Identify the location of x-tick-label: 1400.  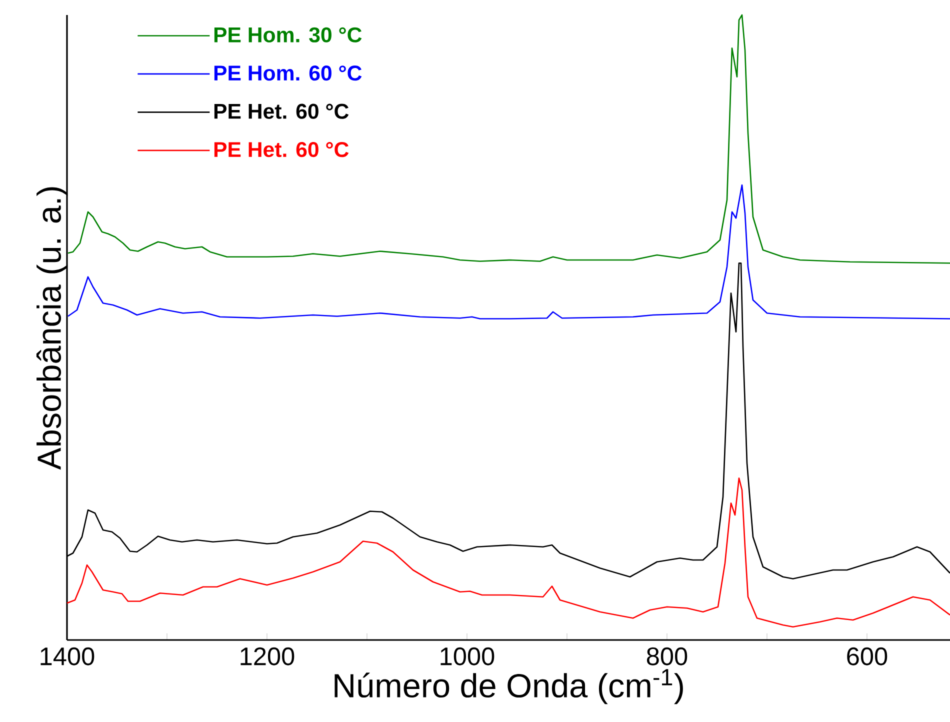
(67, 656).